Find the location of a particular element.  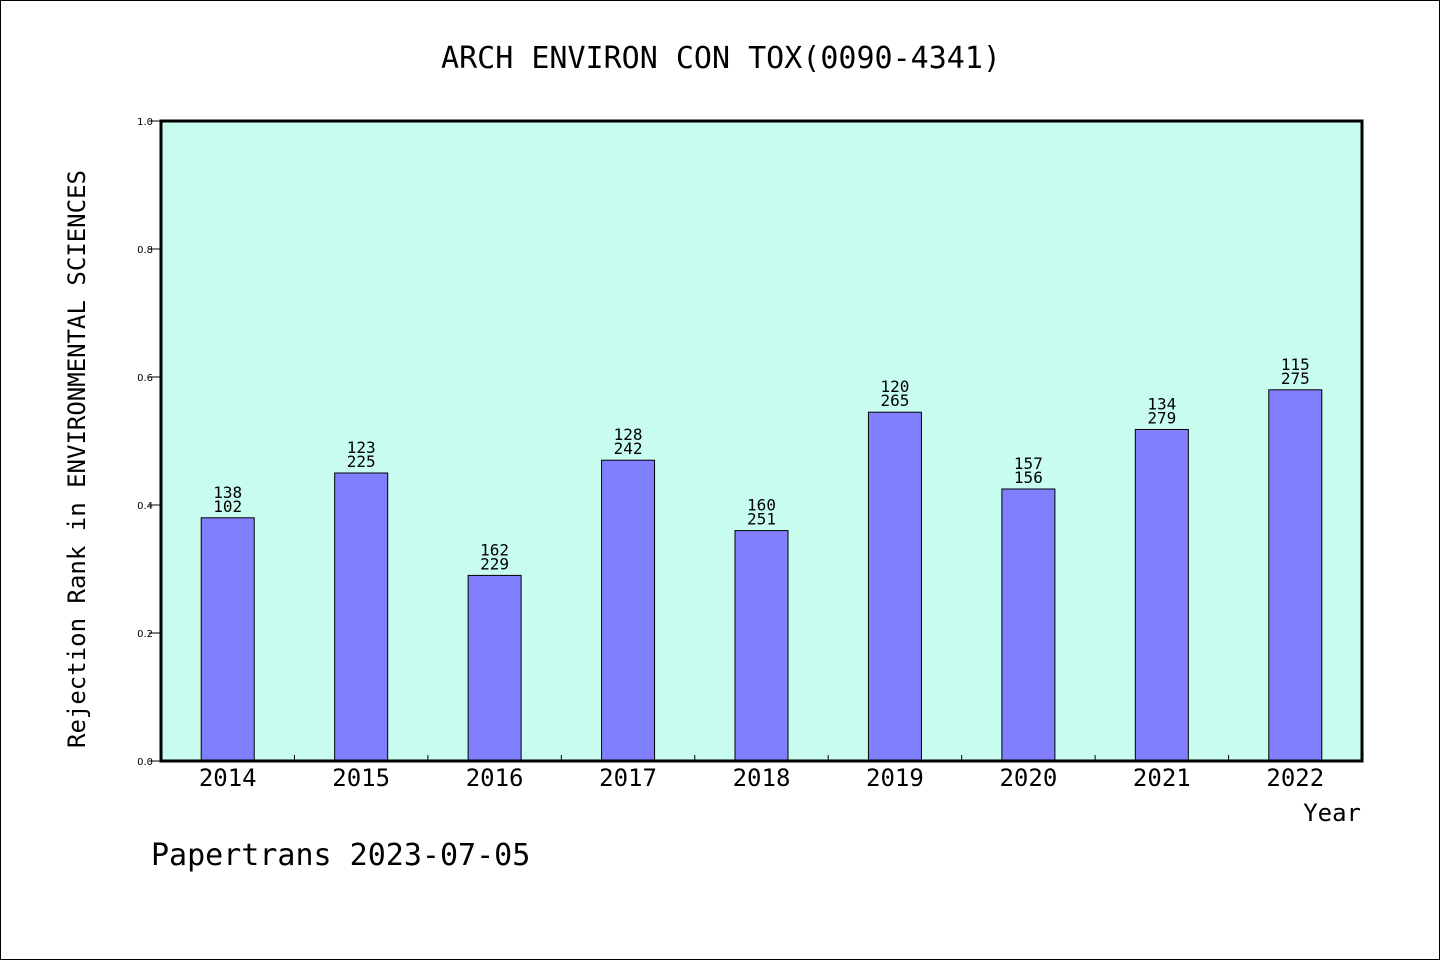

x-tick-label-2014: 2014 is located at coordinates (228, 778).